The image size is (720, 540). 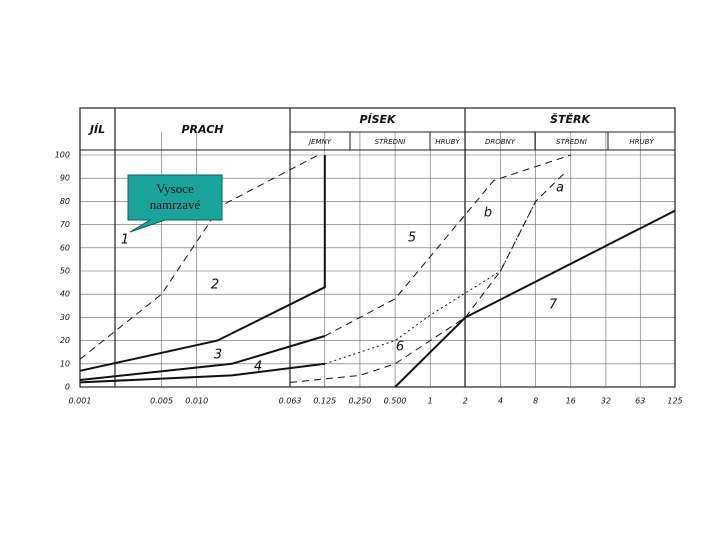 I want to click on x-tick-label: 0.500, so click(x=395, y=401).